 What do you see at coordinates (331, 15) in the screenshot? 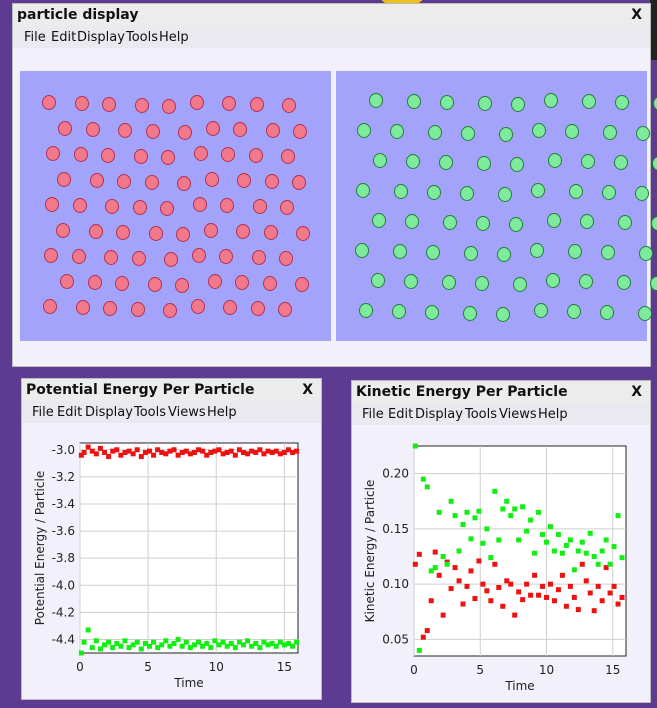
I see `title-bar: particle display X` at bounding box center [331, 15].